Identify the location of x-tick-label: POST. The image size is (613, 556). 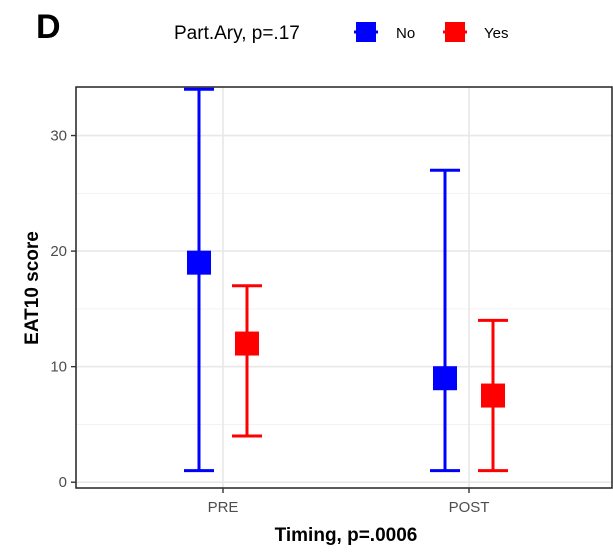
(469, 507).